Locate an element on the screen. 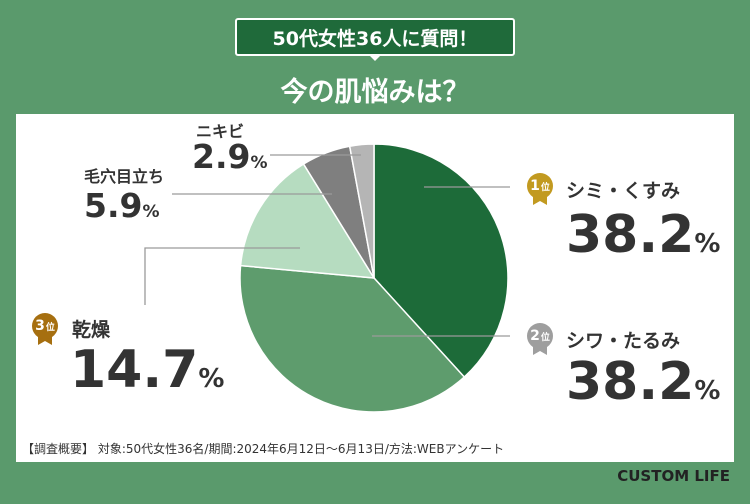 This screenshot has height=504, width=750. label-nikibi-unit: % is located at coordinates (259, 163).